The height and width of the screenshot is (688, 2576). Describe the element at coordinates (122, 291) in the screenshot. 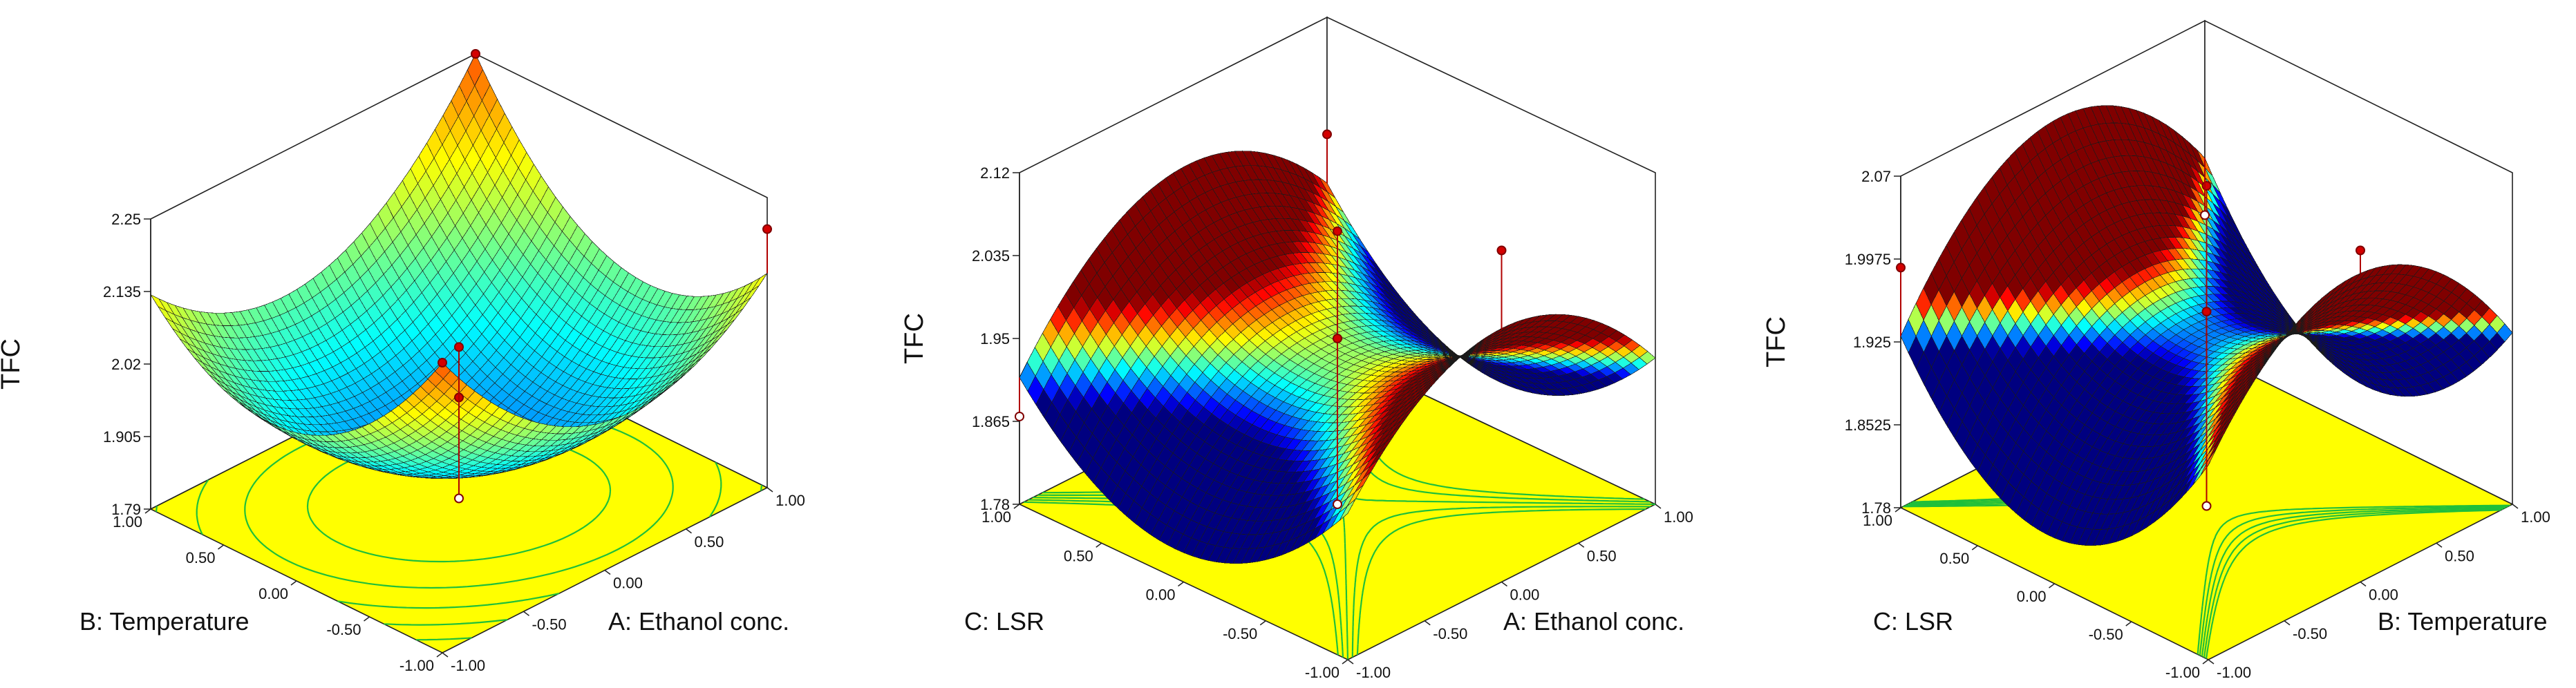

I see `z-tick-label: 2.135` at that location.